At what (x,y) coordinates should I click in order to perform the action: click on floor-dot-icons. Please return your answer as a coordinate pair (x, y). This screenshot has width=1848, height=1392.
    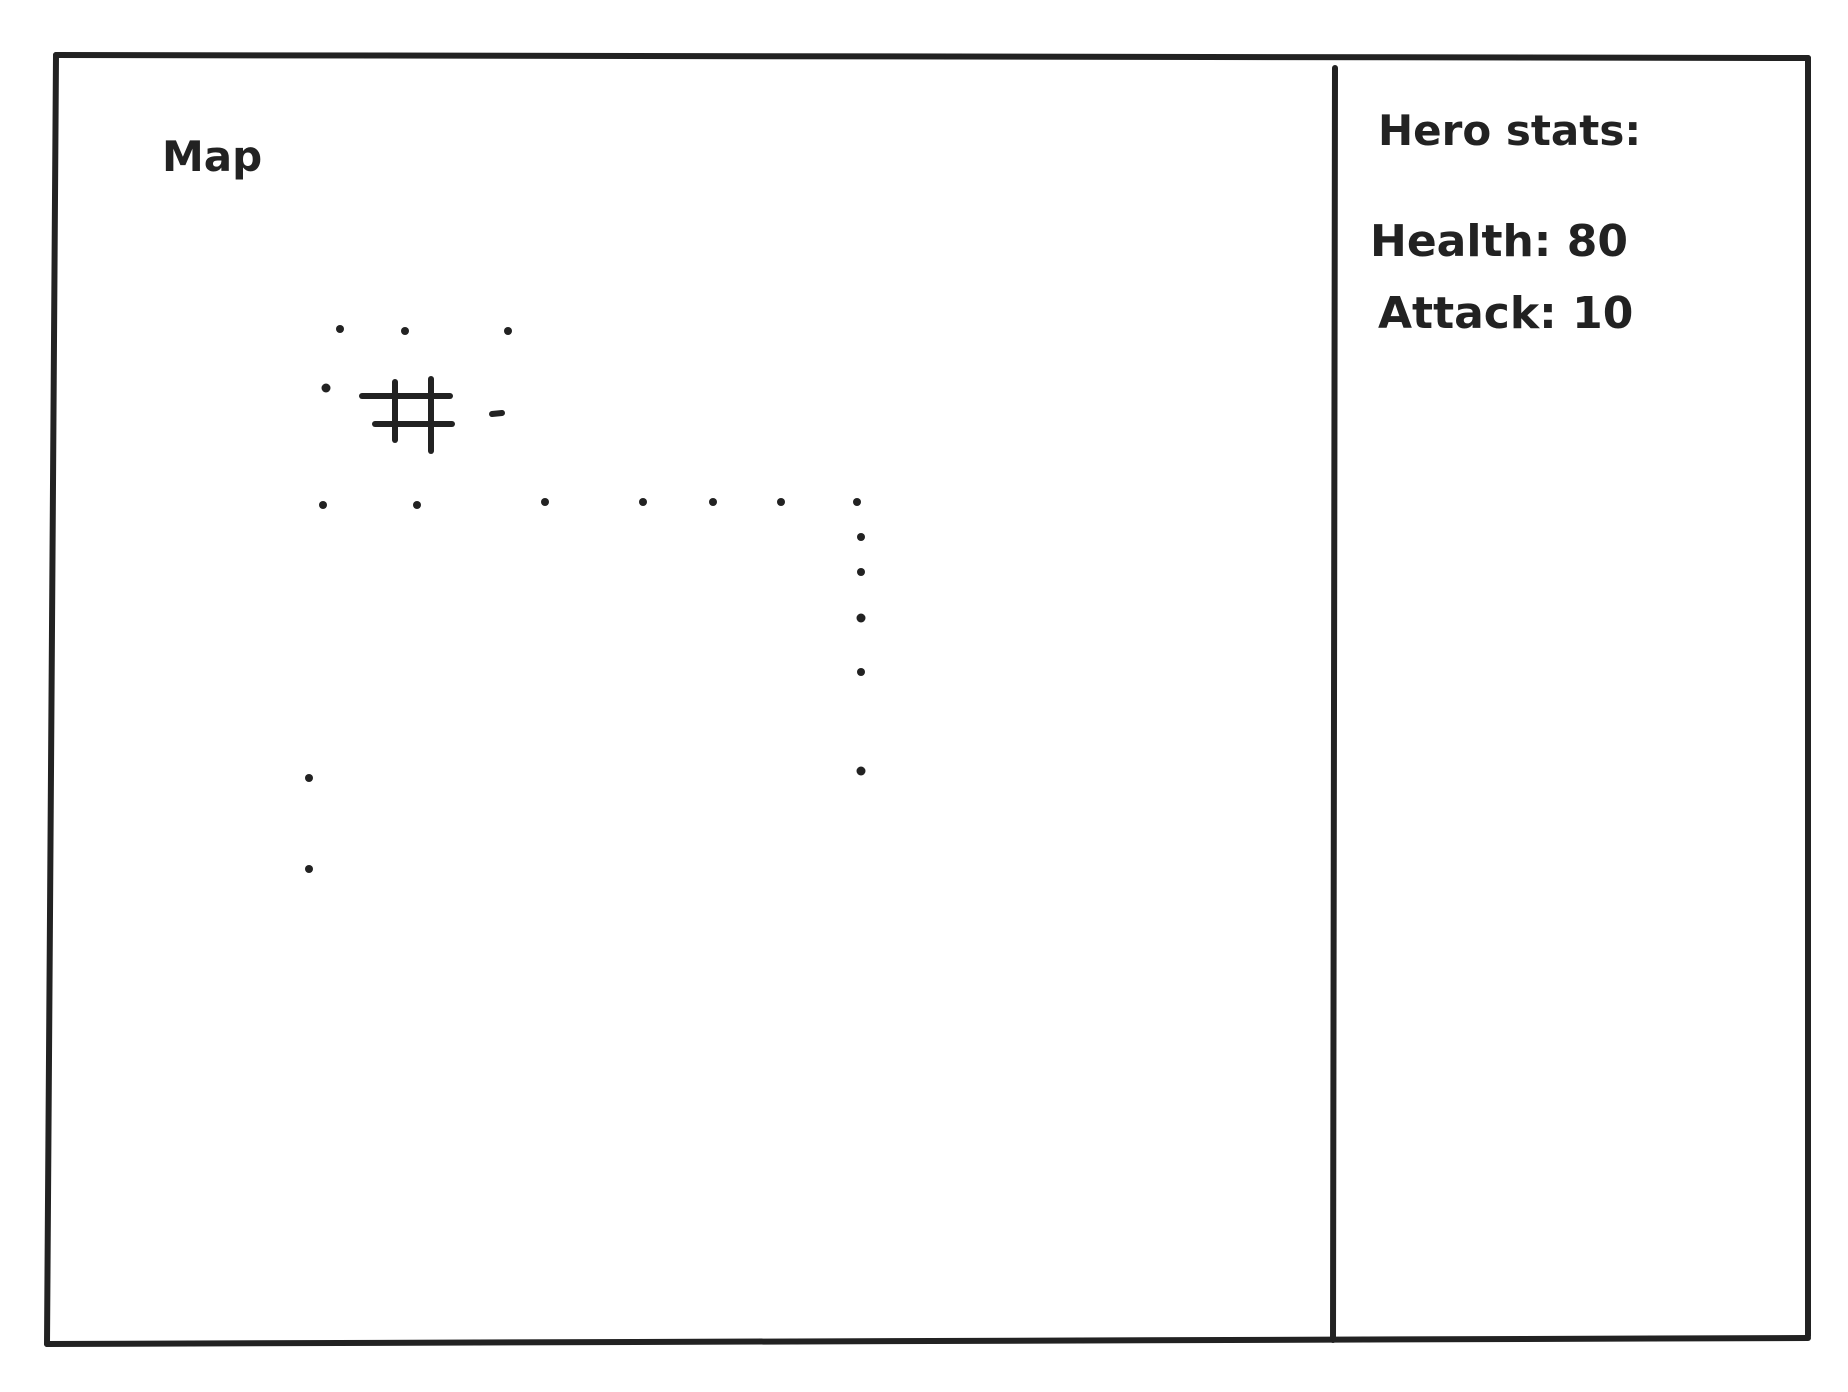
    Looking at the image, I should click on (585, 599).